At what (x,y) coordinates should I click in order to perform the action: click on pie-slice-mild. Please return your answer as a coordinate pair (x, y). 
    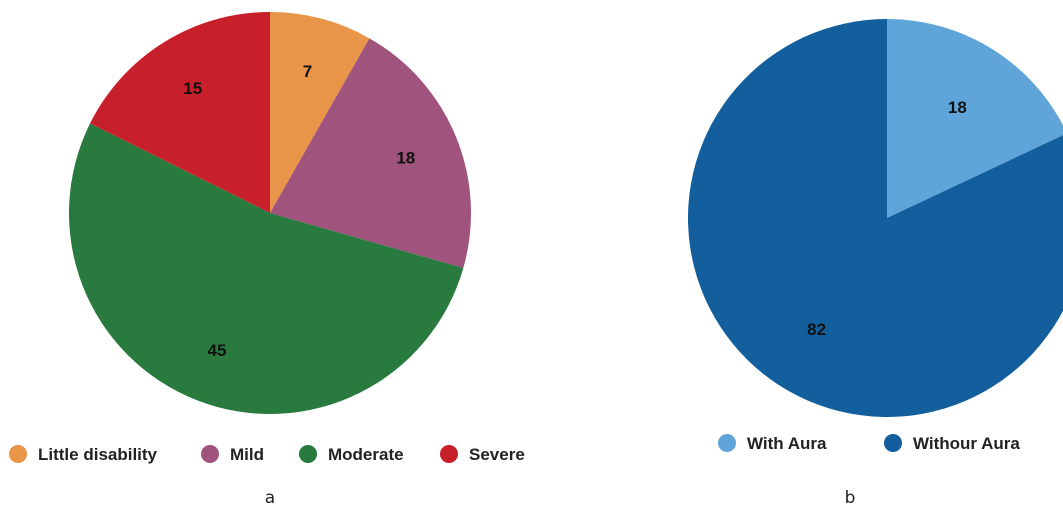
    Looking at the image, I should click on (370, 153).